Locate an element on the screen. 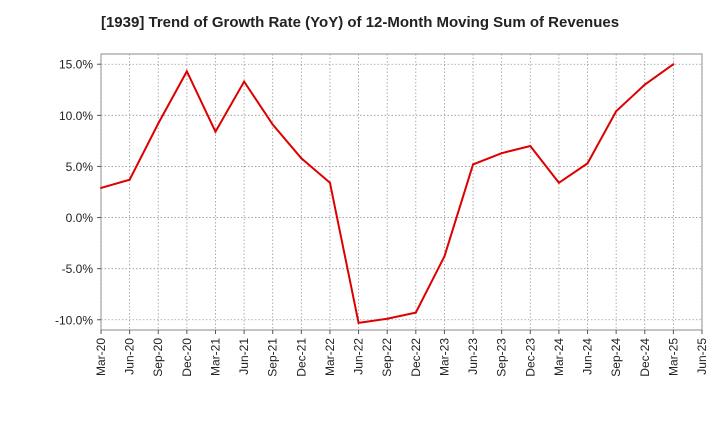 This screenshot has height=440, width=720. x-tick-label: Jun-24 is located at coordinates (588, 356).